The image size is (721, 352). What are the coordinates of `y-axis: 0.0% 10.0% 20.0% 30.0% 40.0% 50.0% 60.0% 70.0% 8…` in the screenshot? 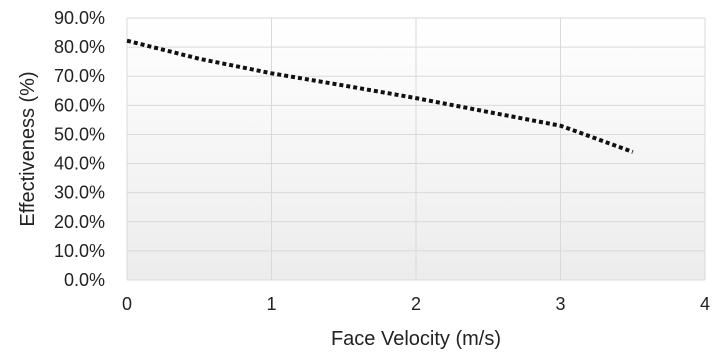 It's located at (79, 149).